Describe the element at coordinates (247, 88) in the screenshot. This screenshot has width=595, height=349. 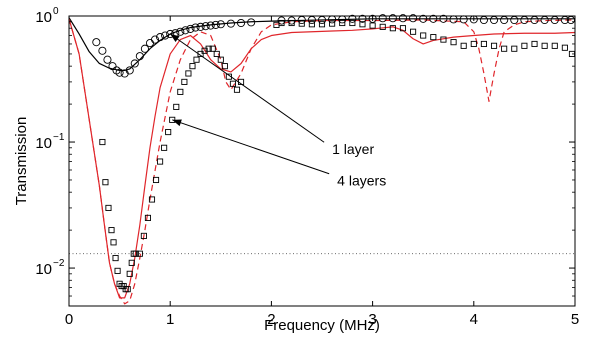
I see `annotation-arrow` at that location.